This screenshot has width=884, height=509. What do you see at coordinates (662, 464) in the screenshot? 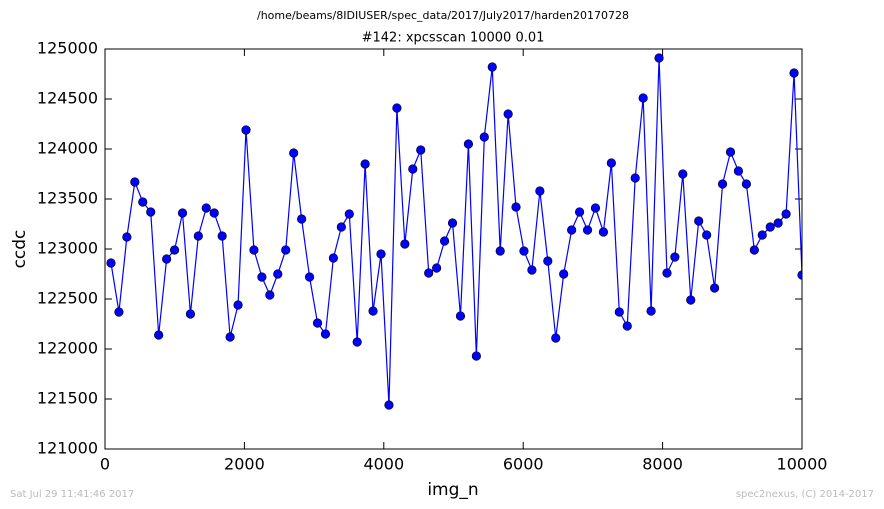
I see `x-tick-label: 8000` at bounding box center [662, 464].